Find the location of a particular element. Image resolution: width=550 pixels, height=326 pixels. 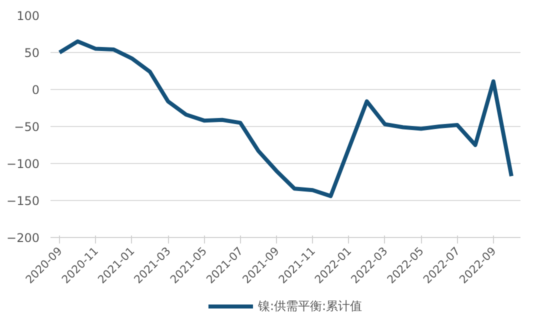

y-tick-label: 50 is located at coordinates (32, 53).